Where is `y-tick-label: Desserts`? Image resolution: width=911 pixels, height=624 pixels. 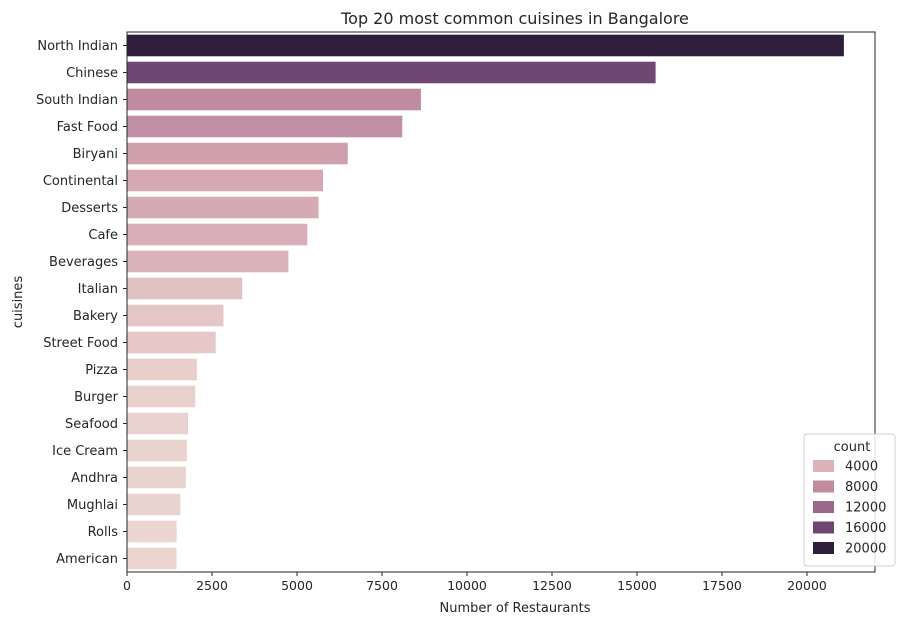 y-tick-label: Desserts is located at coordinates (89, 208).